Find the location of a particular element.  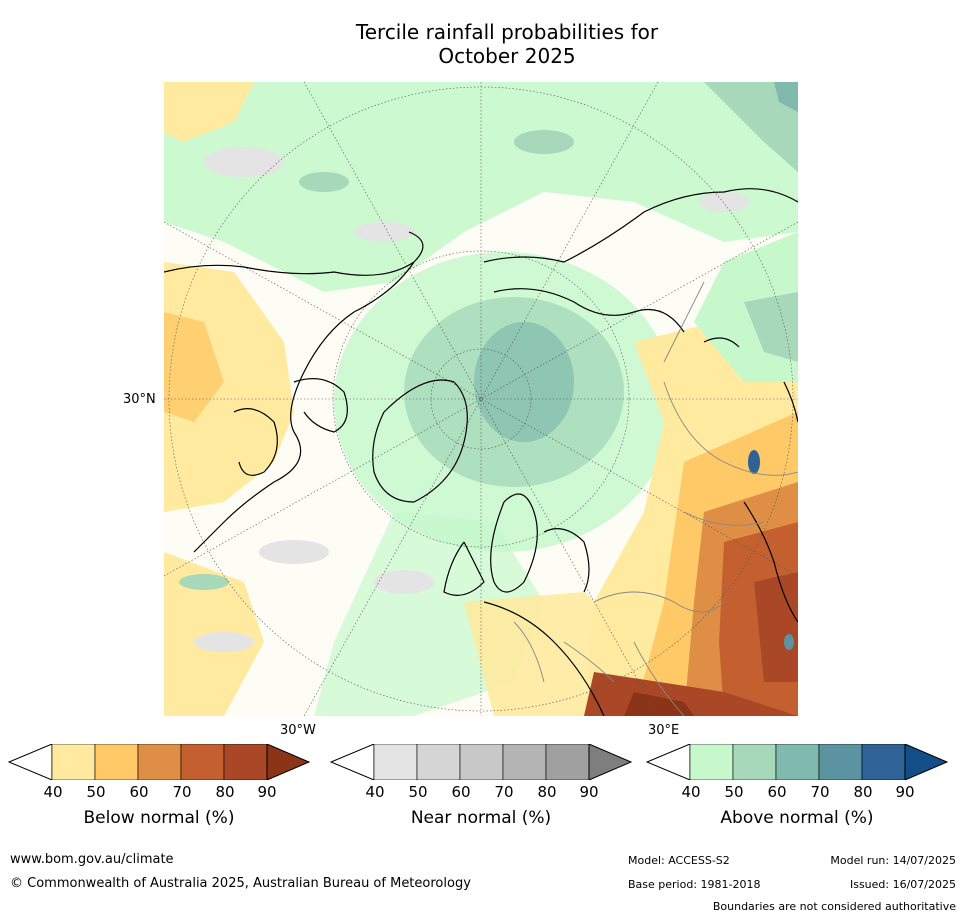

colorbar-near-label: Near normal (%) is located at coordinates (481, 818).